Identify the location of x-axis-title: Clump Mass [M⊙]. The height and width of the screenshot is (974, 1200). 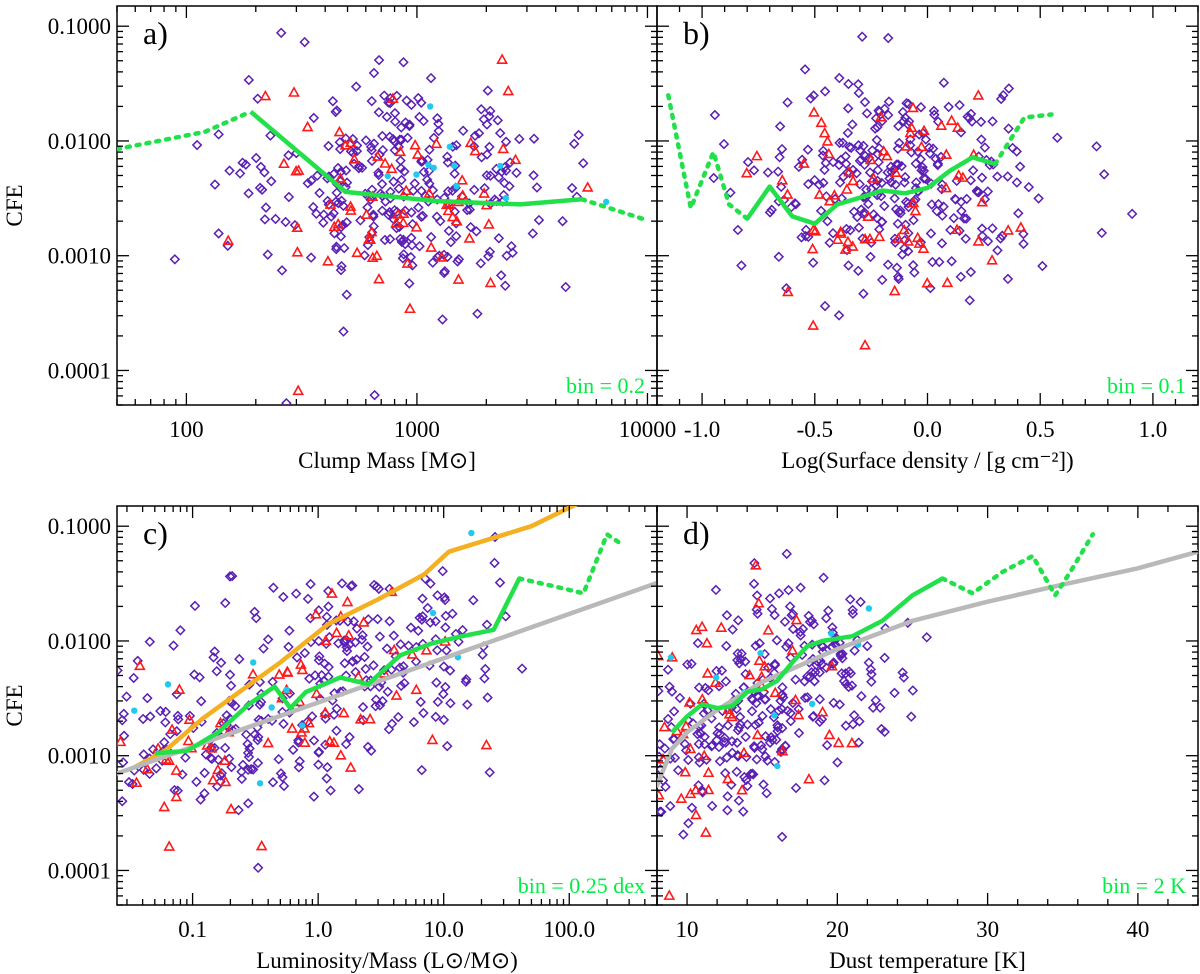
(387, 460).